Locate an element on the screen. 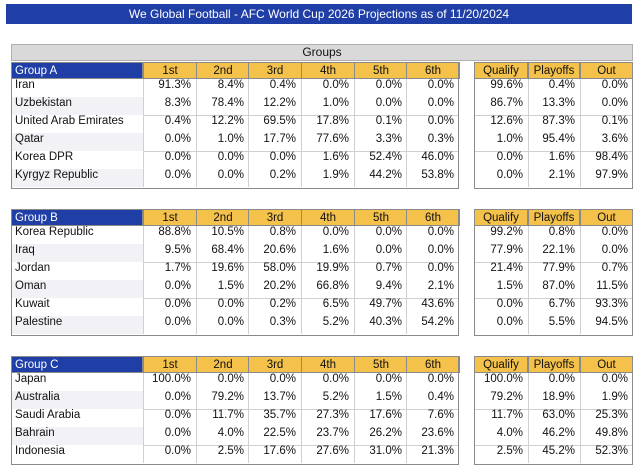 The image size is (640, 465). summary-probability: 63.0% is located at coordinates (554, 418).